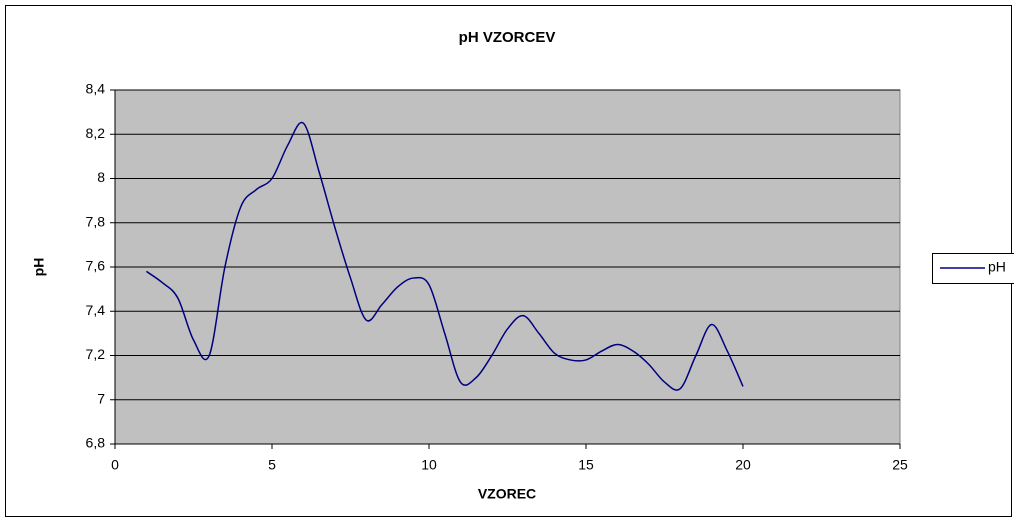 Image resolution: width=1014 pixels, height=524 pixels. I want to click on y-tick-label: 8,2, so click(96, 133).